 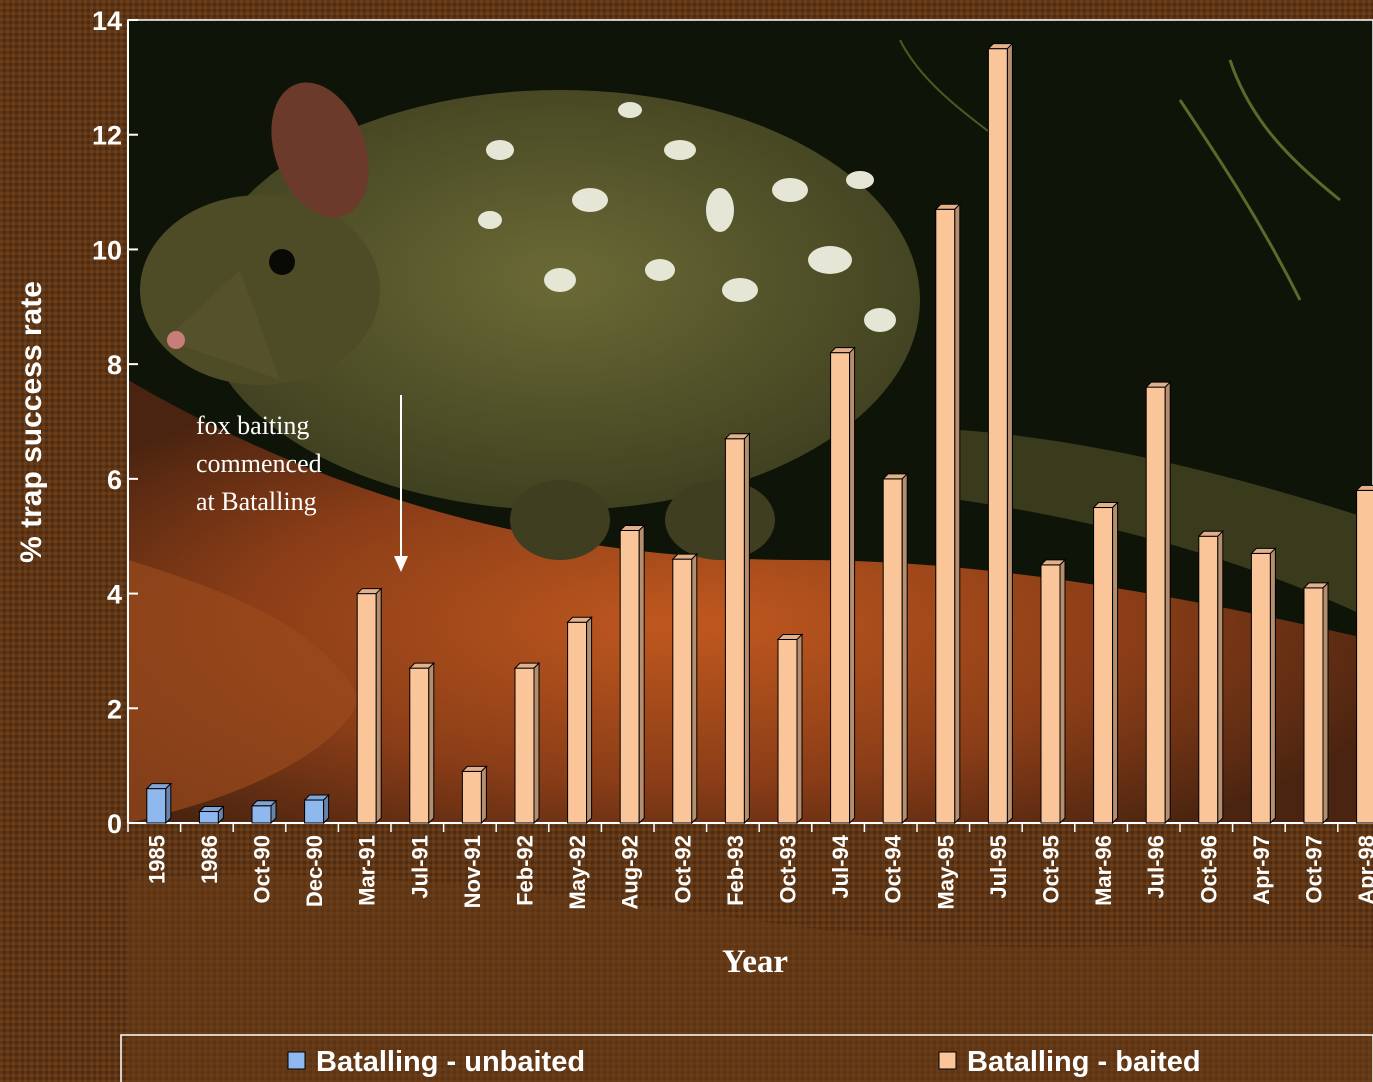 I want to click on x-tick-label: Apr-97, so click(x=1261, y=870).